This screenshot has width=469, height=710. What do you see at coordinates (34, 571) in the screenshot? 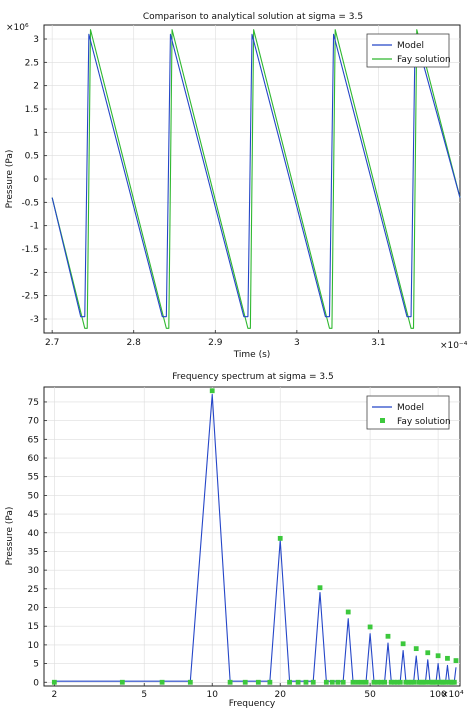
I see `chart2-y-tick-label: 30` at bounding box center [34, 571].